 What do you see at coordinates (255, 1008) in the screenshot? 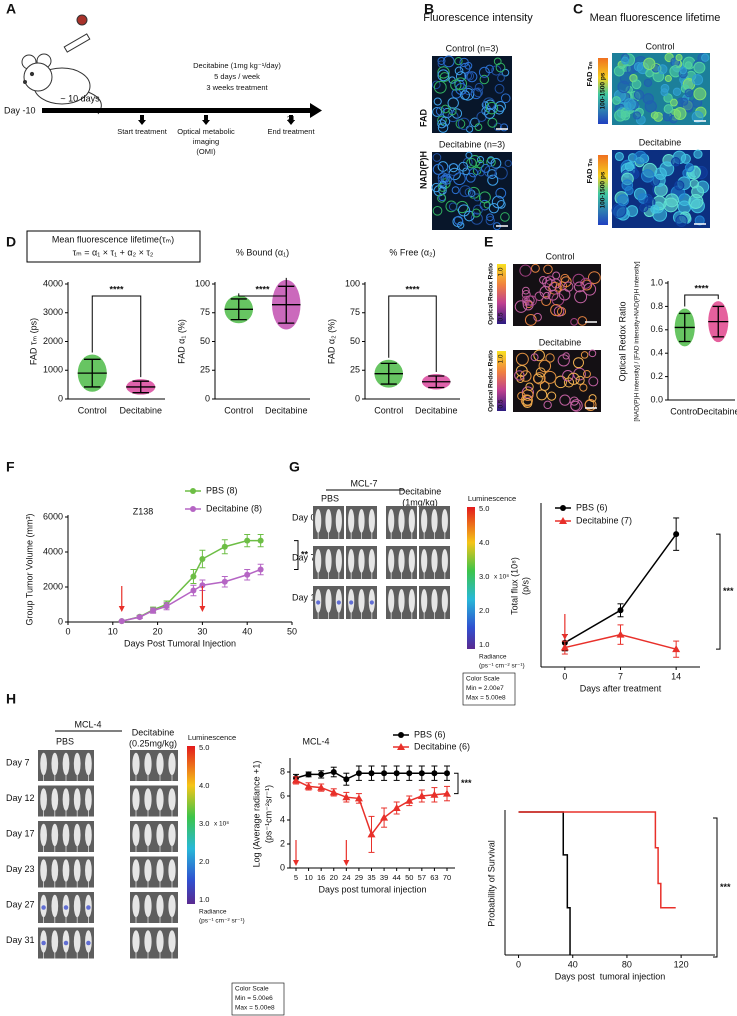
I see `color-scale-text: Max = 5.00e8` at bounding box center [255, 1008].